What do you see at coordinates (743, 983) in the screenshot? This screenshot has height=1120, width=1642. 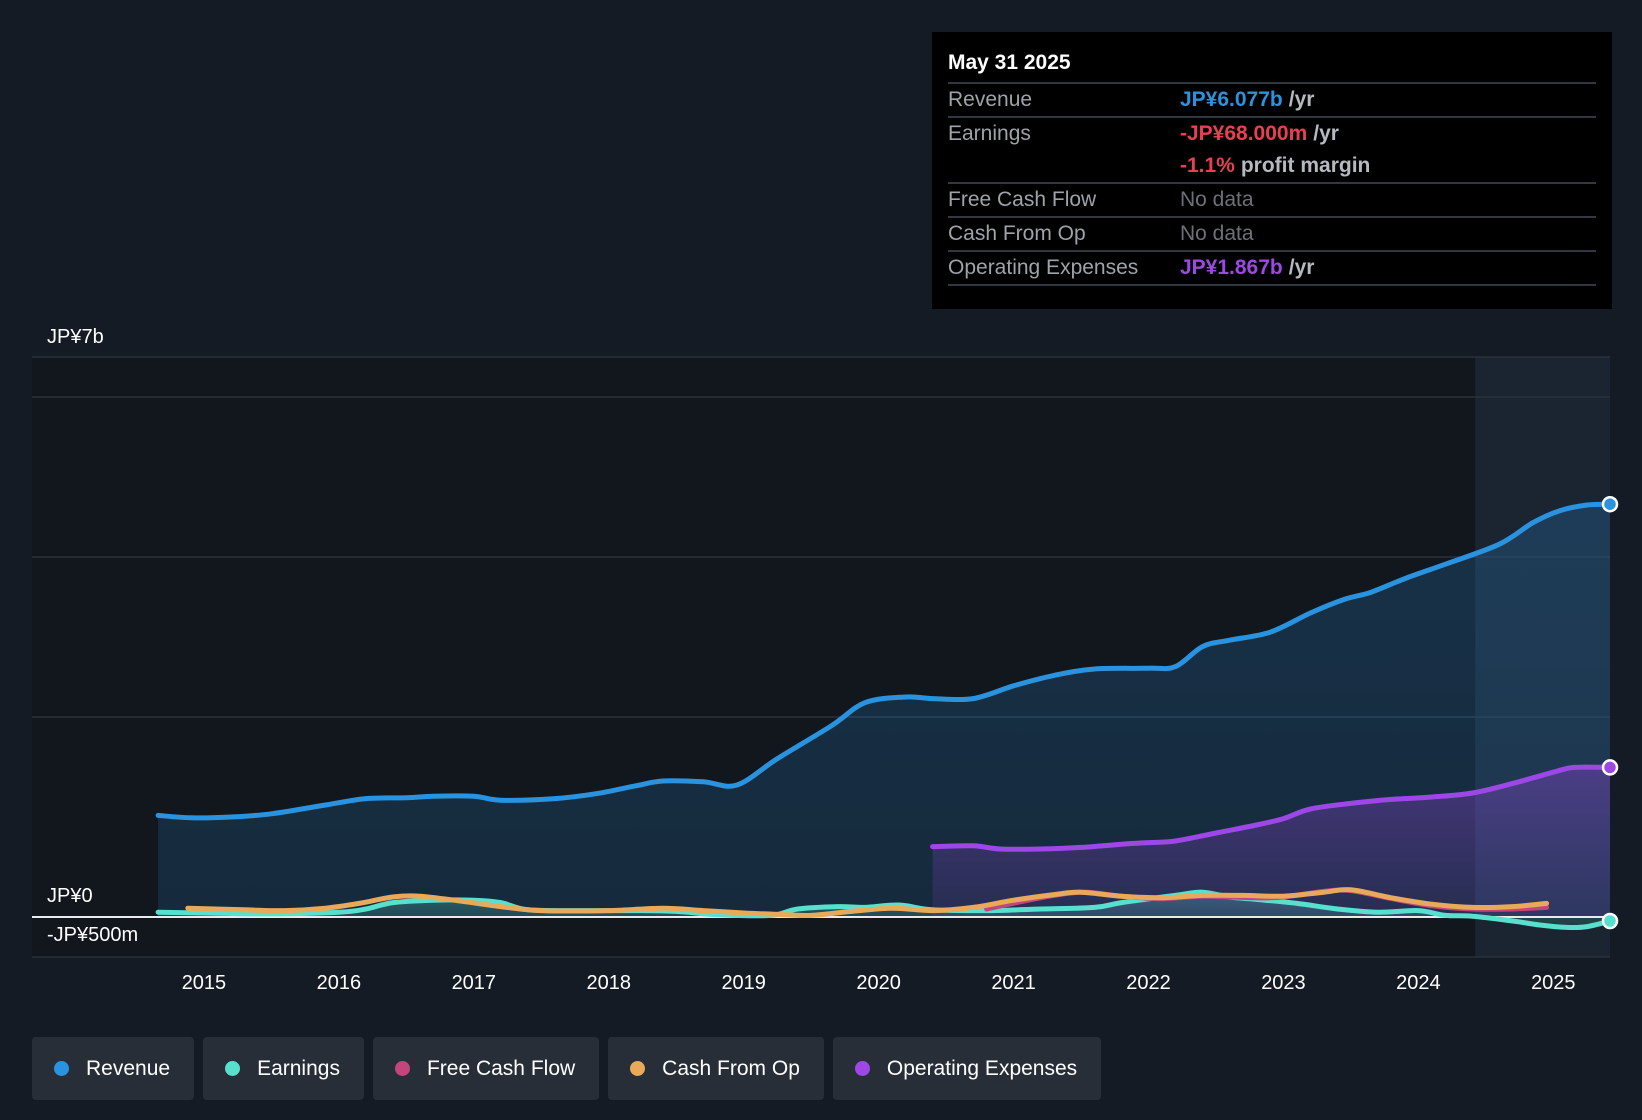 I see `x-axis-label: 2019` at bounding box center [743, 983].